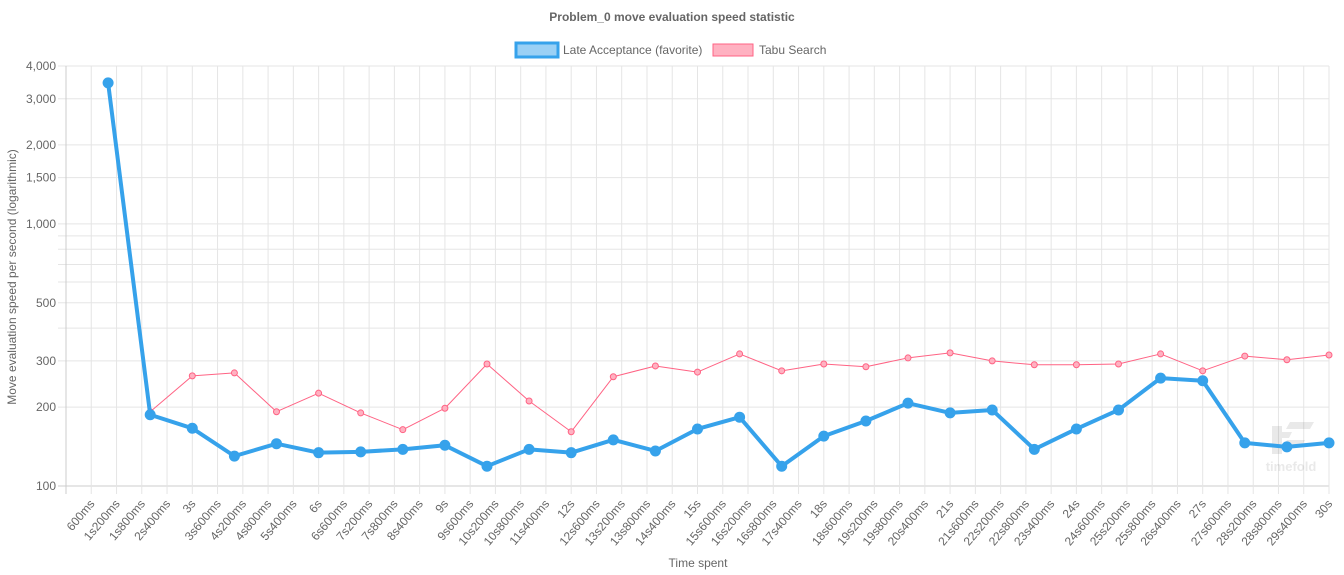 Image resolution: width=1344 pixels, height=575 pixels. What do you see at coordinates (792, 50) in the screenshot?
I see `legend-label-tabu-search: Tabu Search` at bounding box center [792, 50].